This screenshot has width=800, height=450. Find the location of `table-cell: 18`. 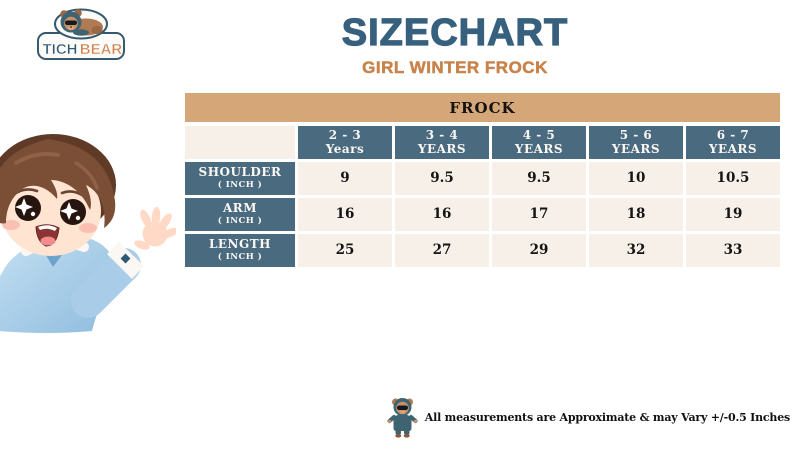

table-cell: 18 is located at coordinates (636, 214).